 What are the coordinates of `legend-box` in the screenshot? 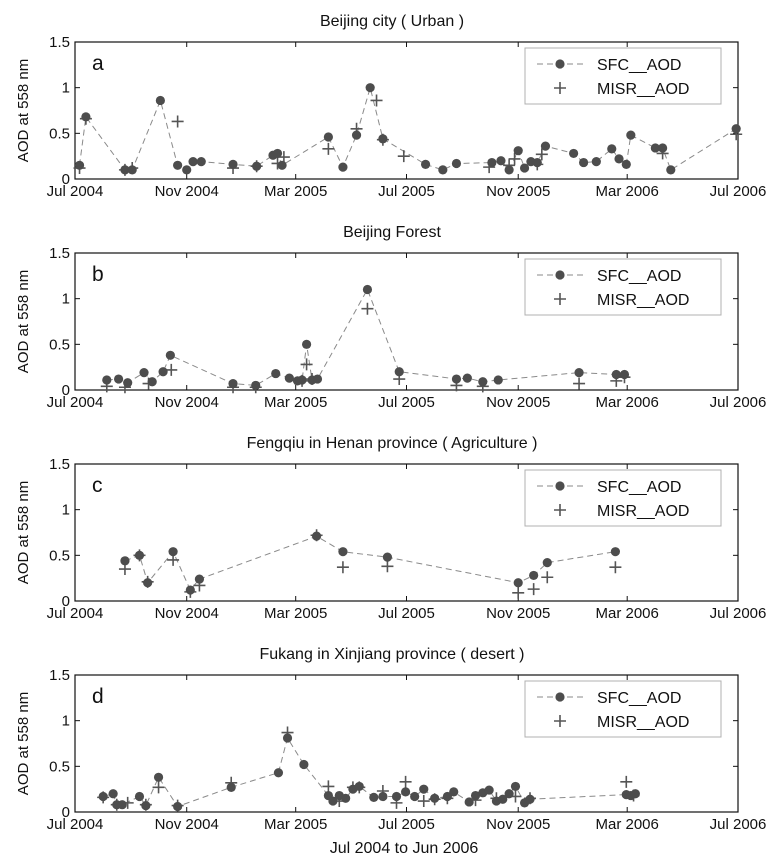 It's located at (623, 709).